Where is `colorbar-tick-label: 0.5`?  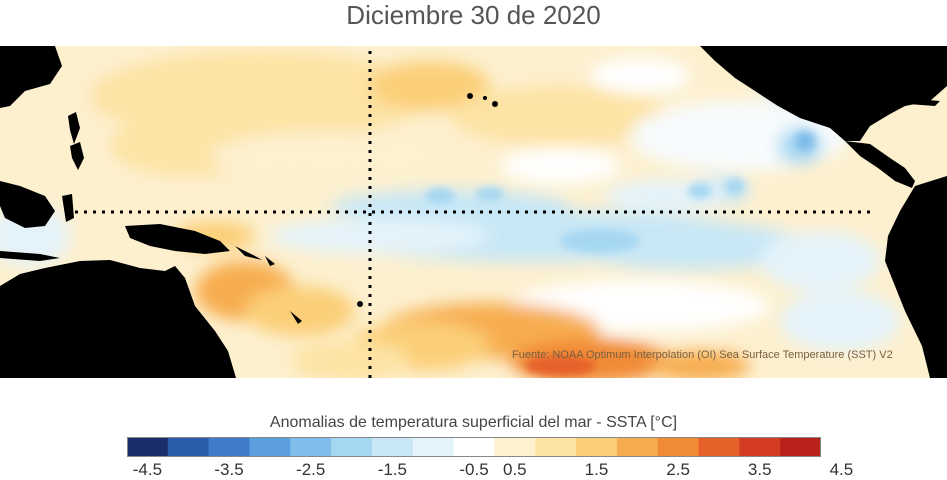 colorbar-tick-label: 0.5 is located at coordinates (514, 469).